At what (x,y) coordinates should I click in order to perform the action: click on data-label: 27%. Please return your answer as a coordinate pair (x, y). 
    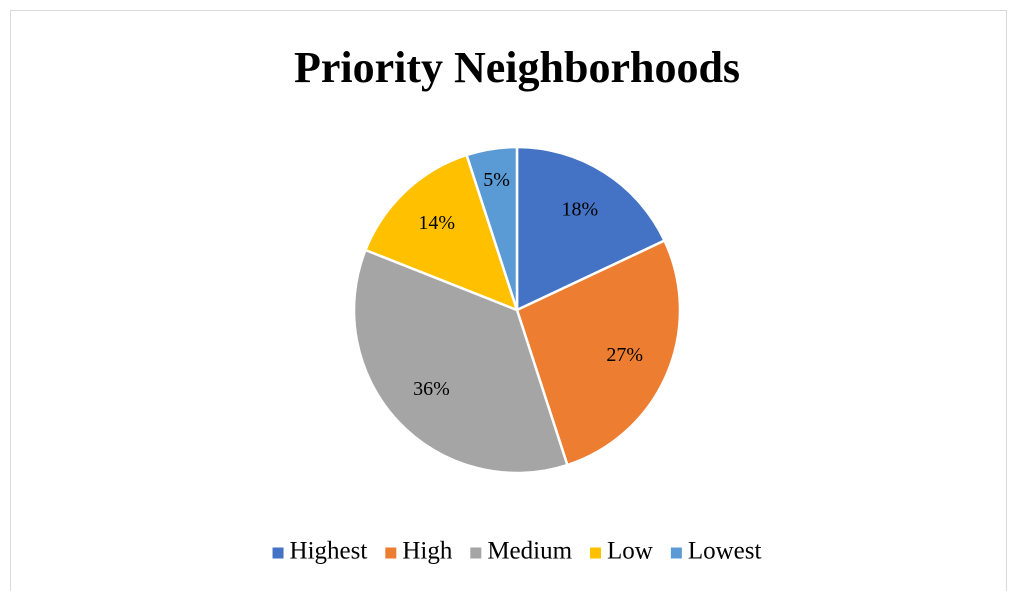
    Looking at the image, I should click on (624, 355).